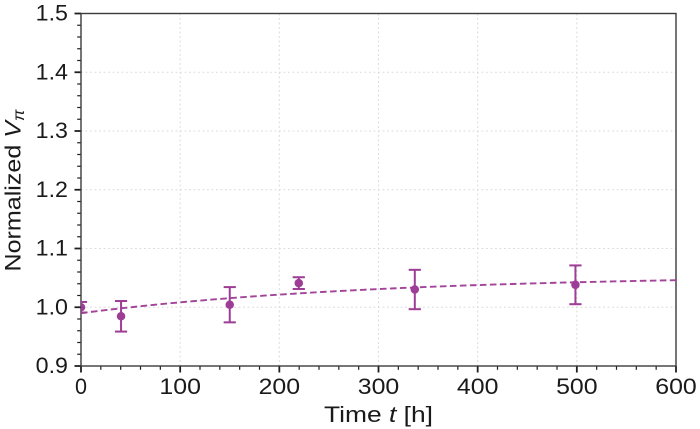 This screenshot has height=429, width=700. I want to click on svg-text: 300, so click(379, 386).